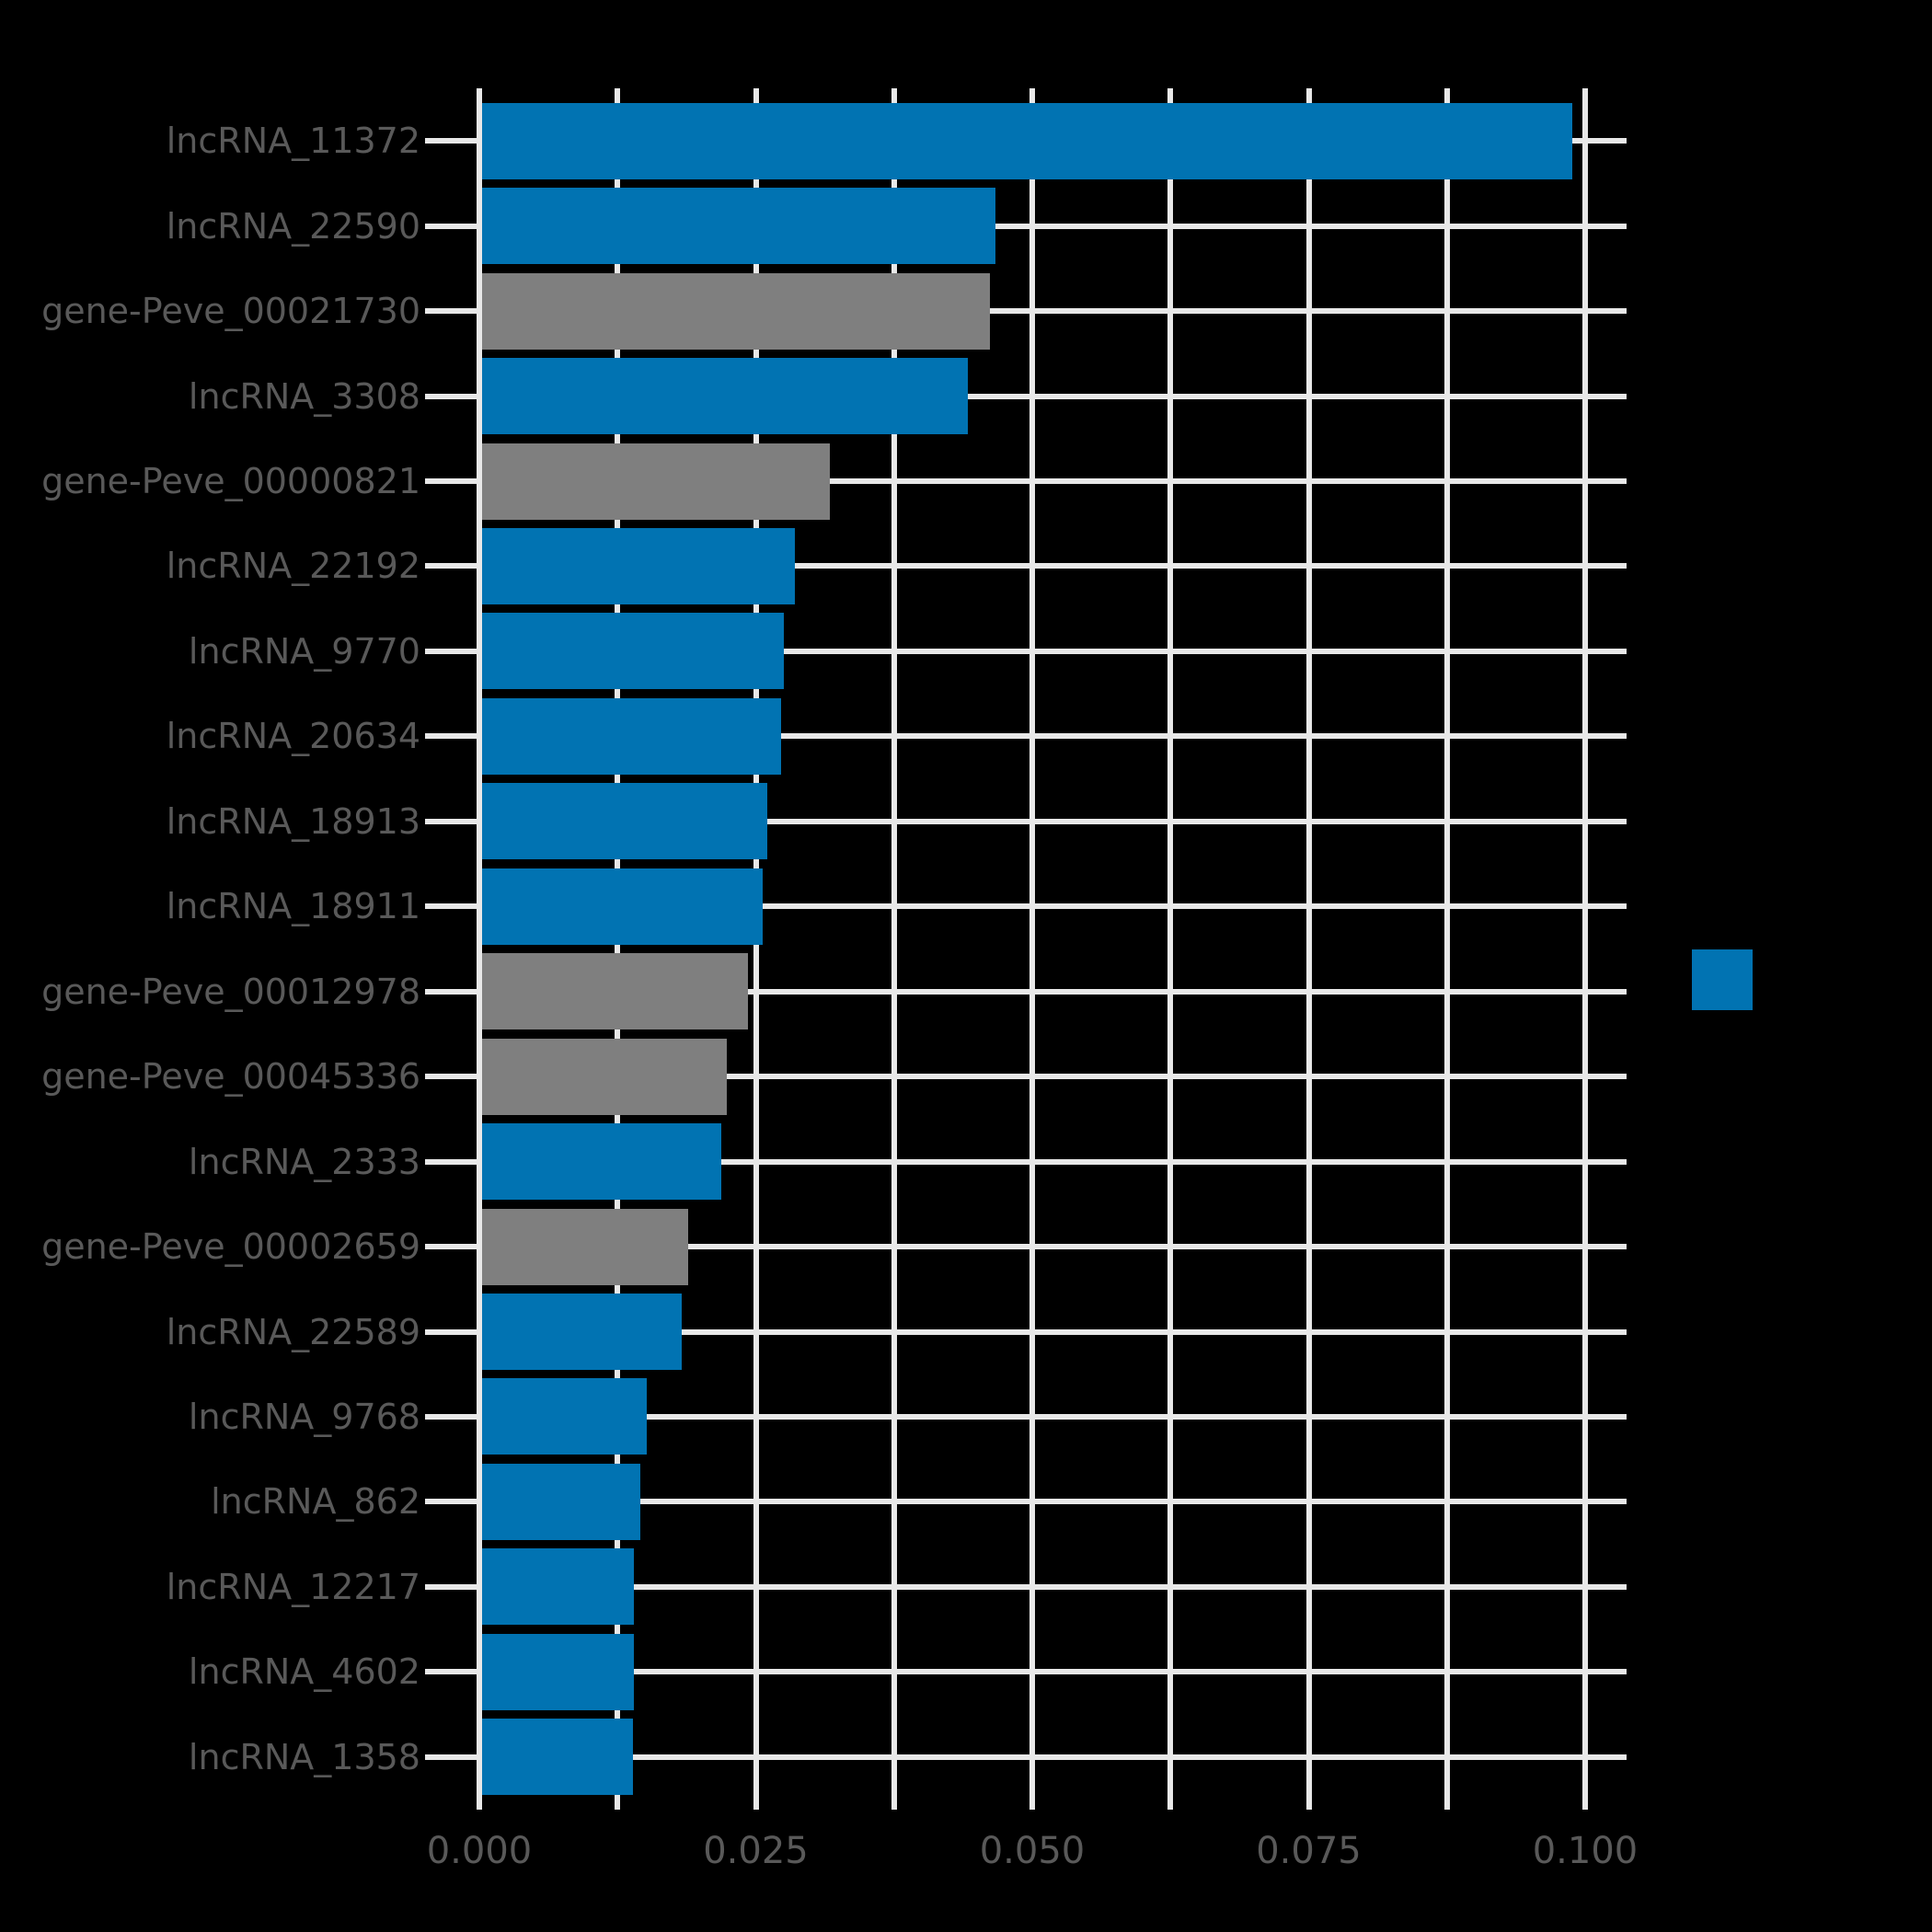 The image size is (1932, 1932). What do you see at coordinates (304, 651) in the screenshot?
I see `y-tick-label: lncRNA_9770` at bounding box center [304, 651].